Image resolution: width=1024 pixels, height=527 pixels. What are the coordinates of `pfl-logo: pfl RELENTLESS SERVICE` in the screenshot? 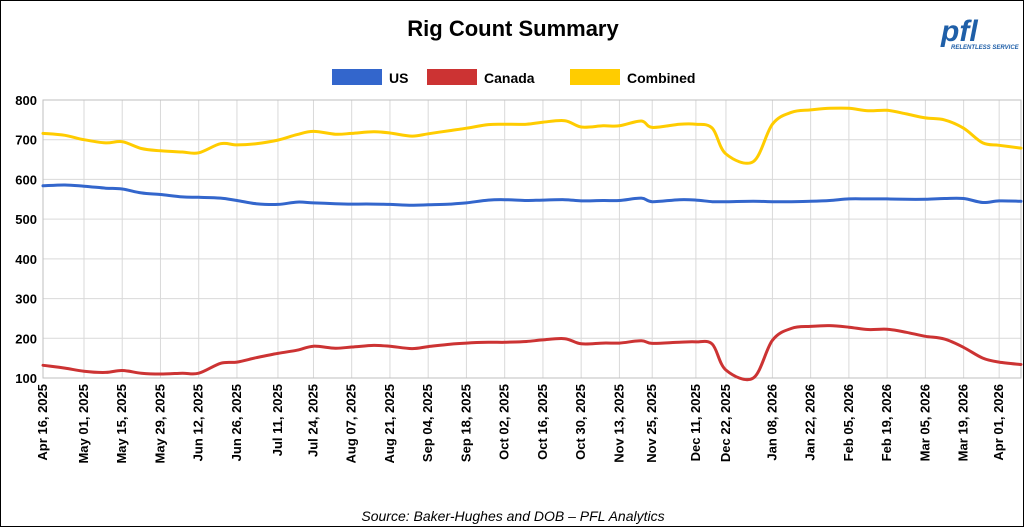 It's located at (980, 33).